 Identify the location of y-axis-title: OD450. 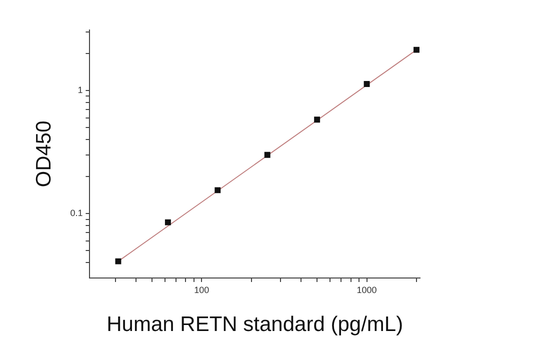
(44, 154).